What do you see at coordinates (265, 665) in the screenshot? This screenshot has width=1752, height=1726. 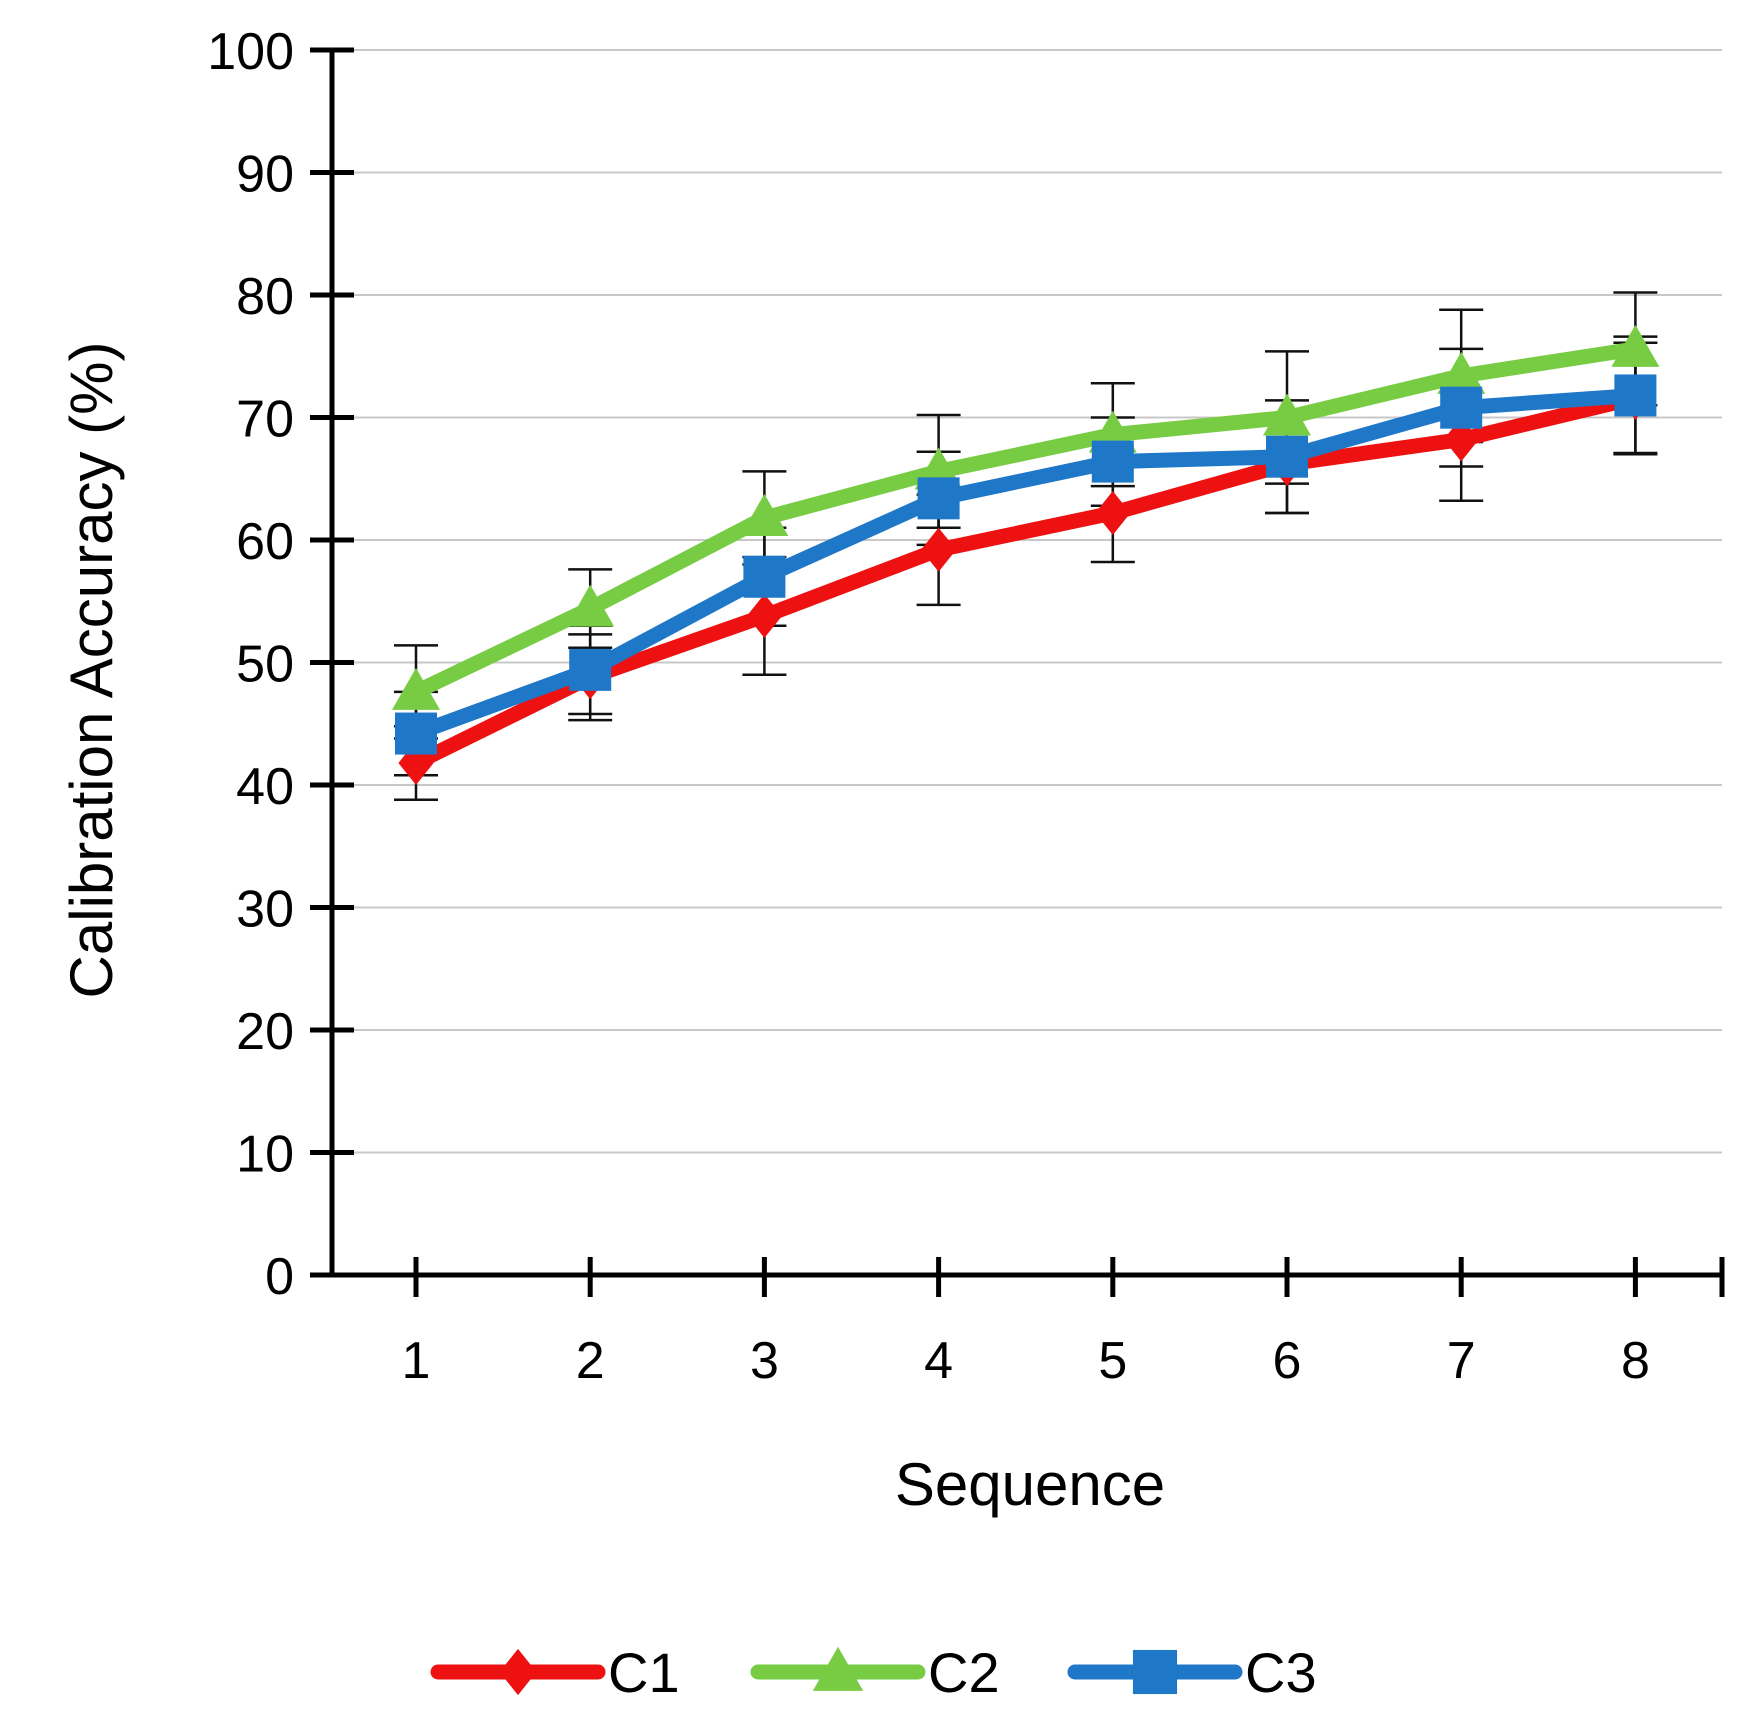 I see `y-tick-label-50: 50` at bounding box center [265, 665].